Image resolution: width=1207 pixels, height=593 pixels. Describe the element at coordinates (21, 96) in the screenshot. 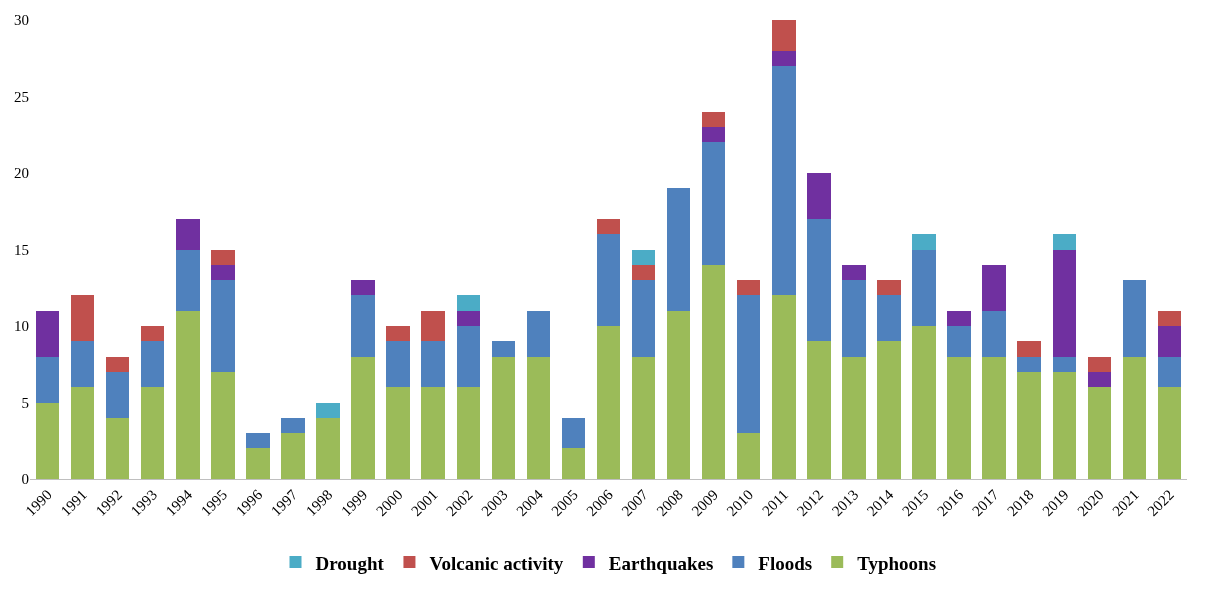

I see `y-tick-label: 25` at that location.